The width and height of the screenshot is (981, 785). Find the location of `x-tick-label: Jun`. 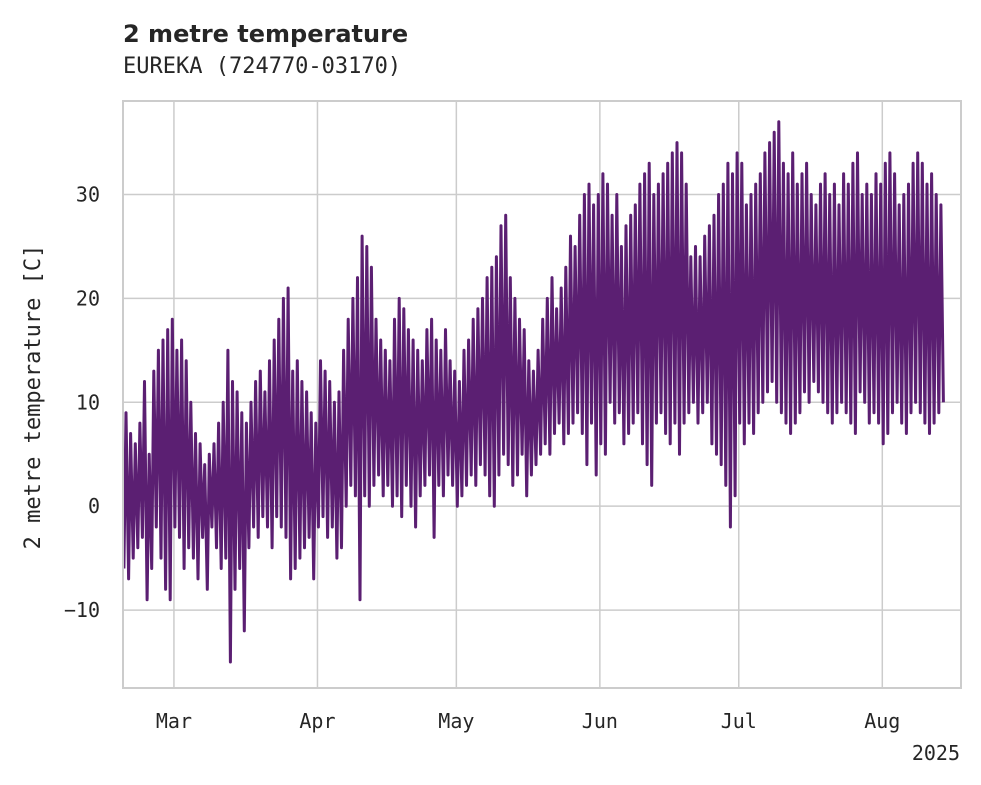

x-tick-label: Jun is located at coordinates (600, 721).